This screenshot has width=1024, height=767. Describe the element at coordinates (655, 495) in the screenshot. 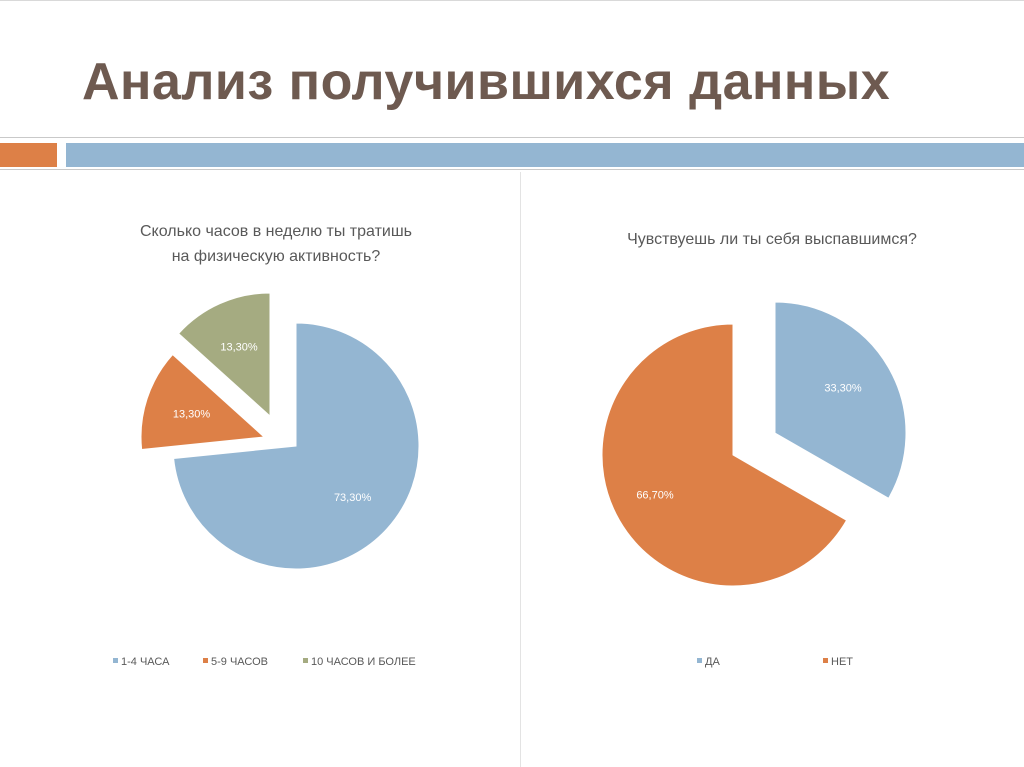

I see `pie-data-label: 66,70%` at that location.